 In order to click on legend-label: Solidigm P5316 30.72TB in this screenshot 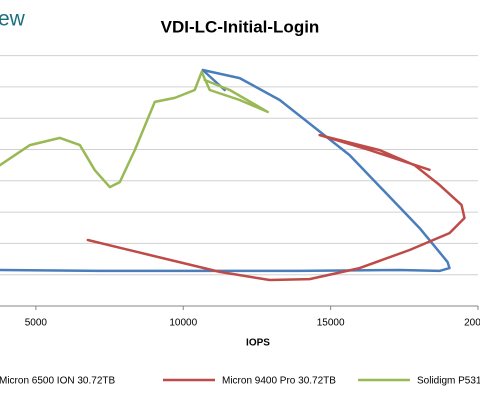, I will do `click(448, 381)`.